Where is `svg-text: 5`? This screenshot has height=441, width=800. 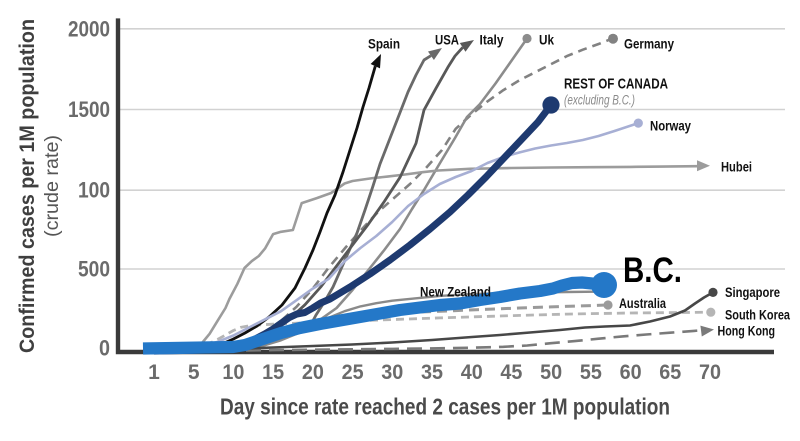
svg-text: 5 is located at coordinates (194, 372).